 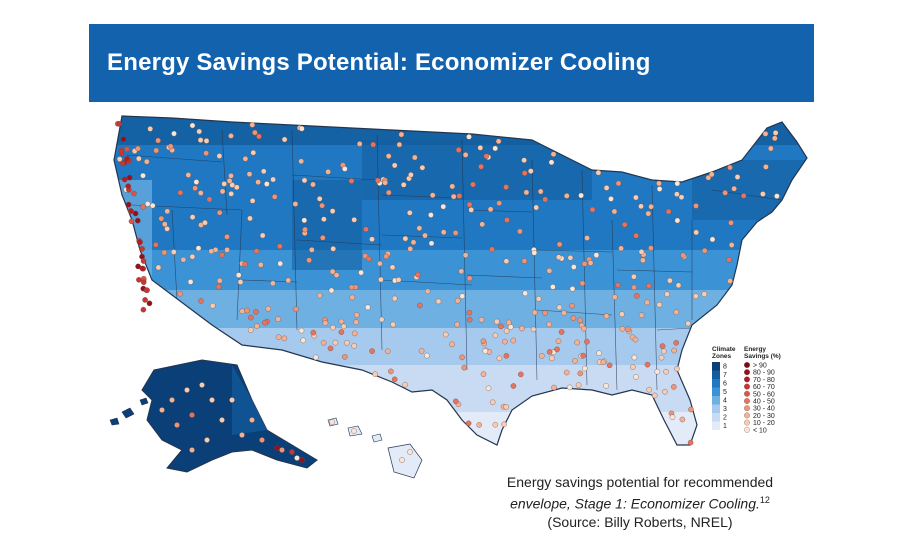 I want to click on caption-line-2-text: envelope, Stage 1: Economizer Cooling., so click(x=635, y=503).